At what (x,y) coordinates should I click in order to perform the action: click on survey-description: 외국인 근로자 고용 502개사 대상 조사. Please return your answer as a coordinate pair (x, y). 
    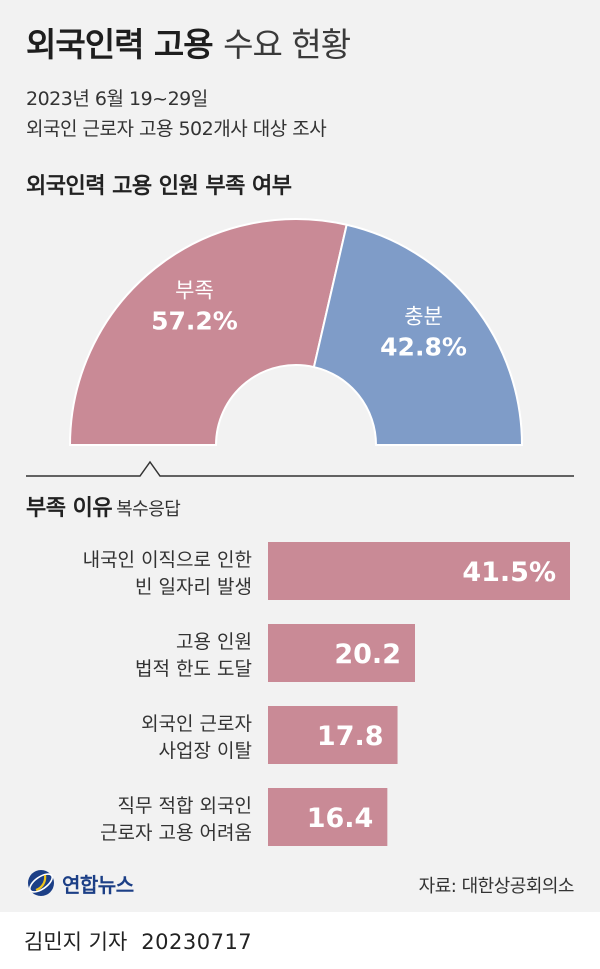
    Looking at the image, I should click on (176, 129).